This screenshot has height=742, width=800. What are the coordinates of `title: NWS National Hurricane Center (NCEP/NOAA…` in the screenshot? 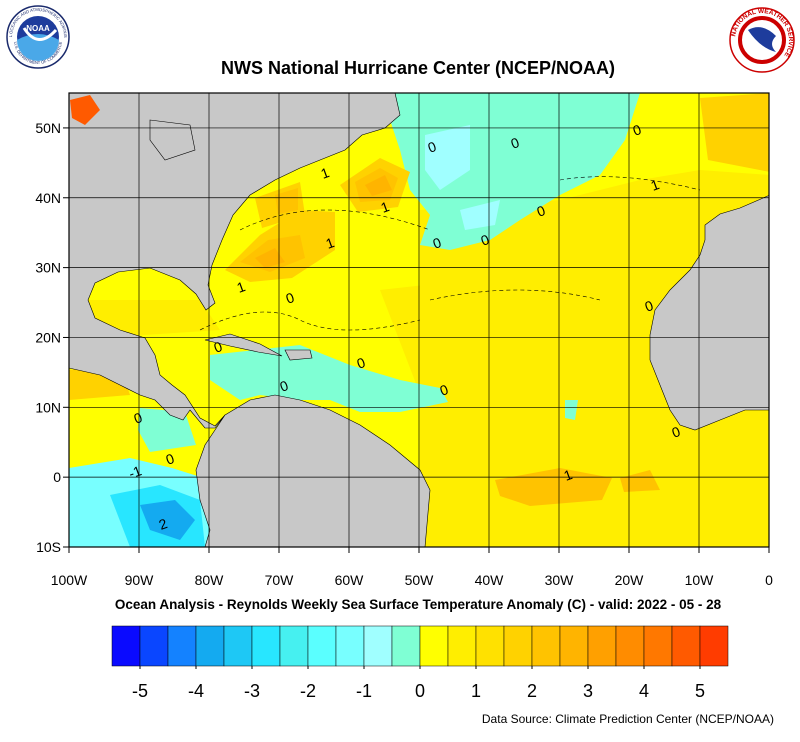 It's located at (418, 68).